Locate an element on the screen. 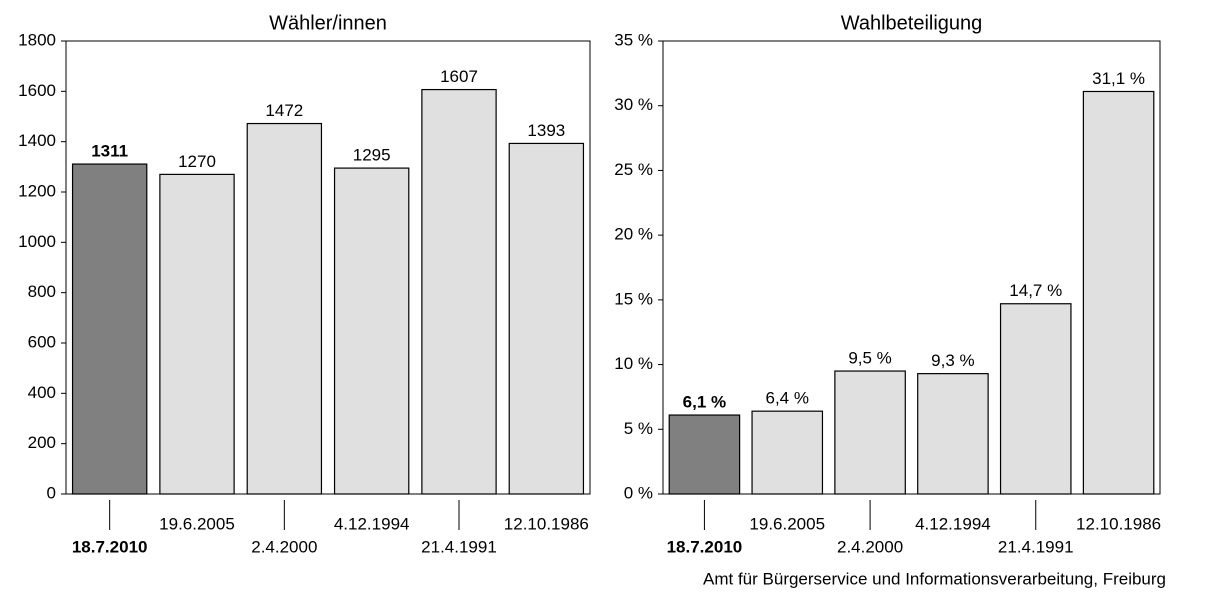 This screenshot has height=595, width=1206. y-tick-label: 1600 is located at coordinates (37, 90).